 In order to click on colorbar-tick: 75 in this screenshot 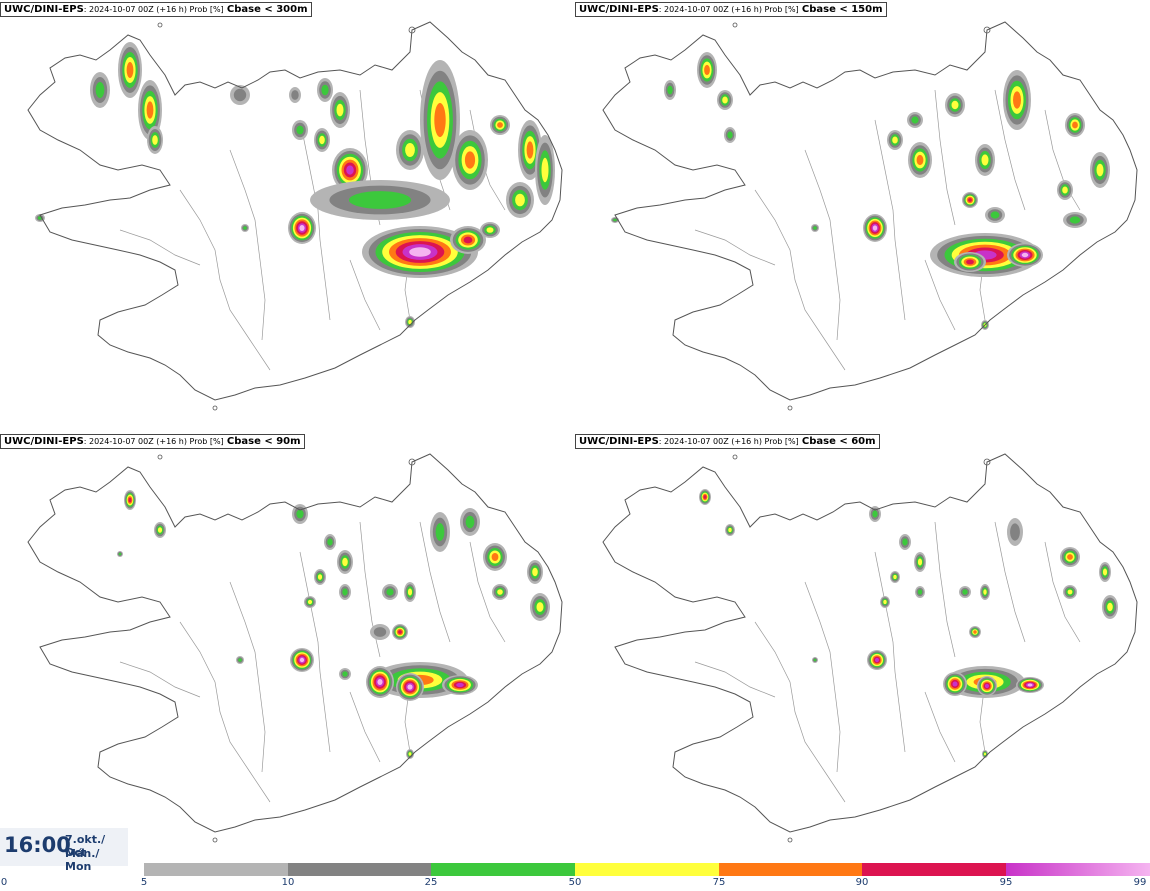, I will do `click(719, 882)`.